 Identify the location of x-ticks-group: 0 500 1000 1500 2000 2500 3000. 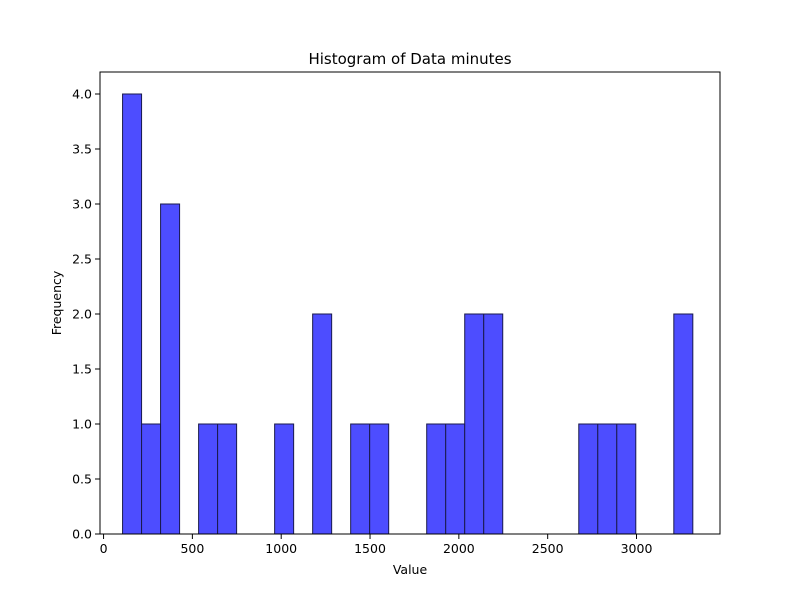
(376, 545).